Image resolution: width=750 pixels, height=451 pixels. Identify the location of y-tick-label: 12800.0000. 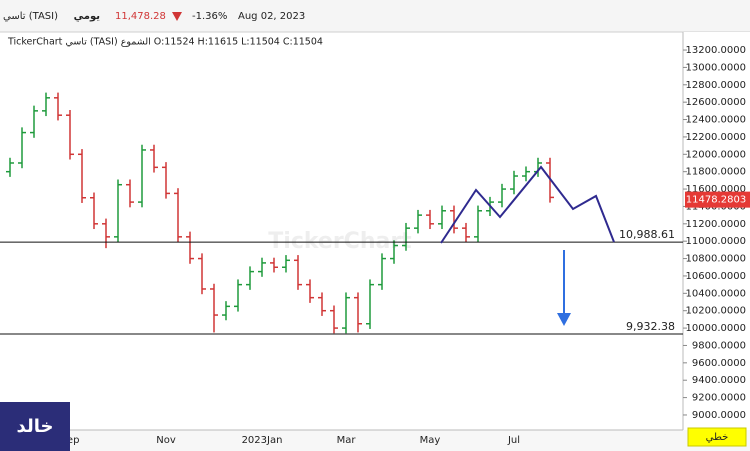
(716, 85).